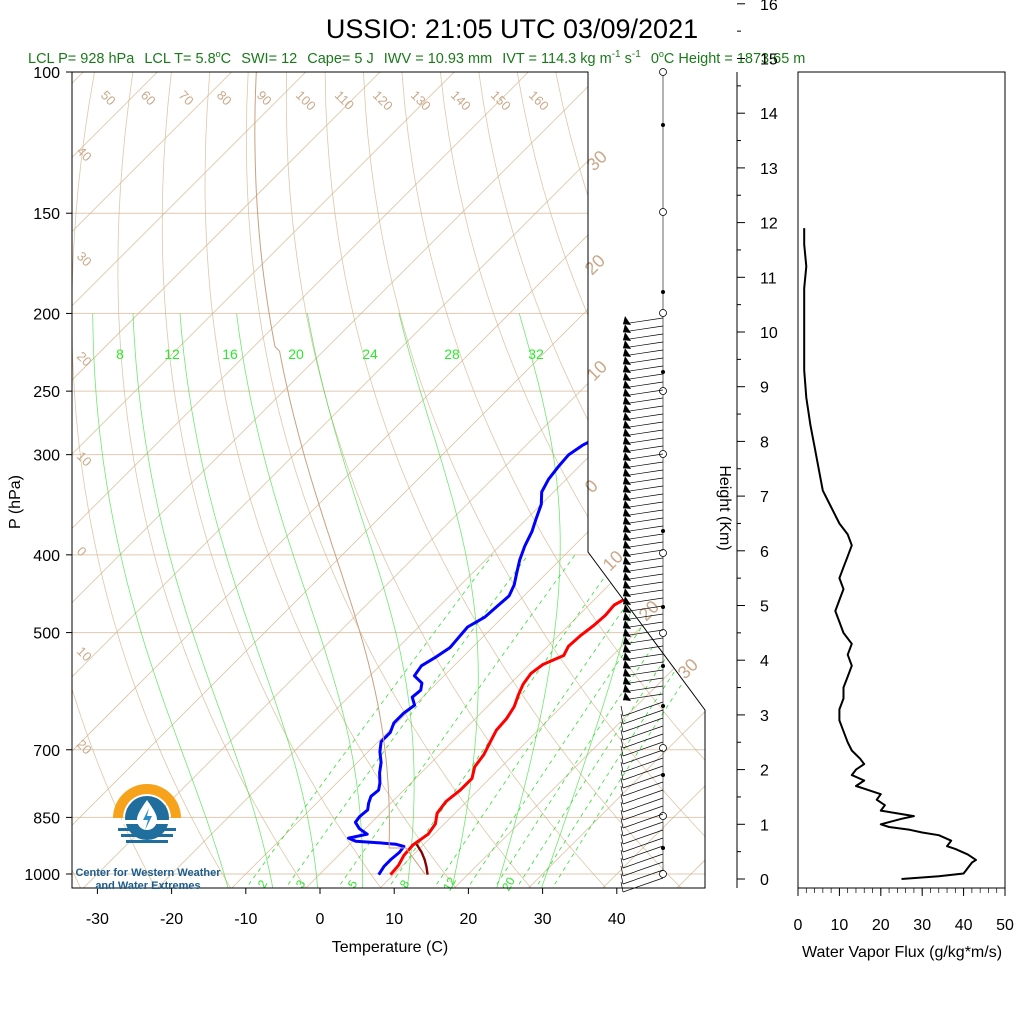 Image resolution: width=1024 pixels, height=1024 pixels. What do you see at coordinates (46, 314) in the screenshot?
I see `y-tick-label: 200` at bounding box center [46, 314].